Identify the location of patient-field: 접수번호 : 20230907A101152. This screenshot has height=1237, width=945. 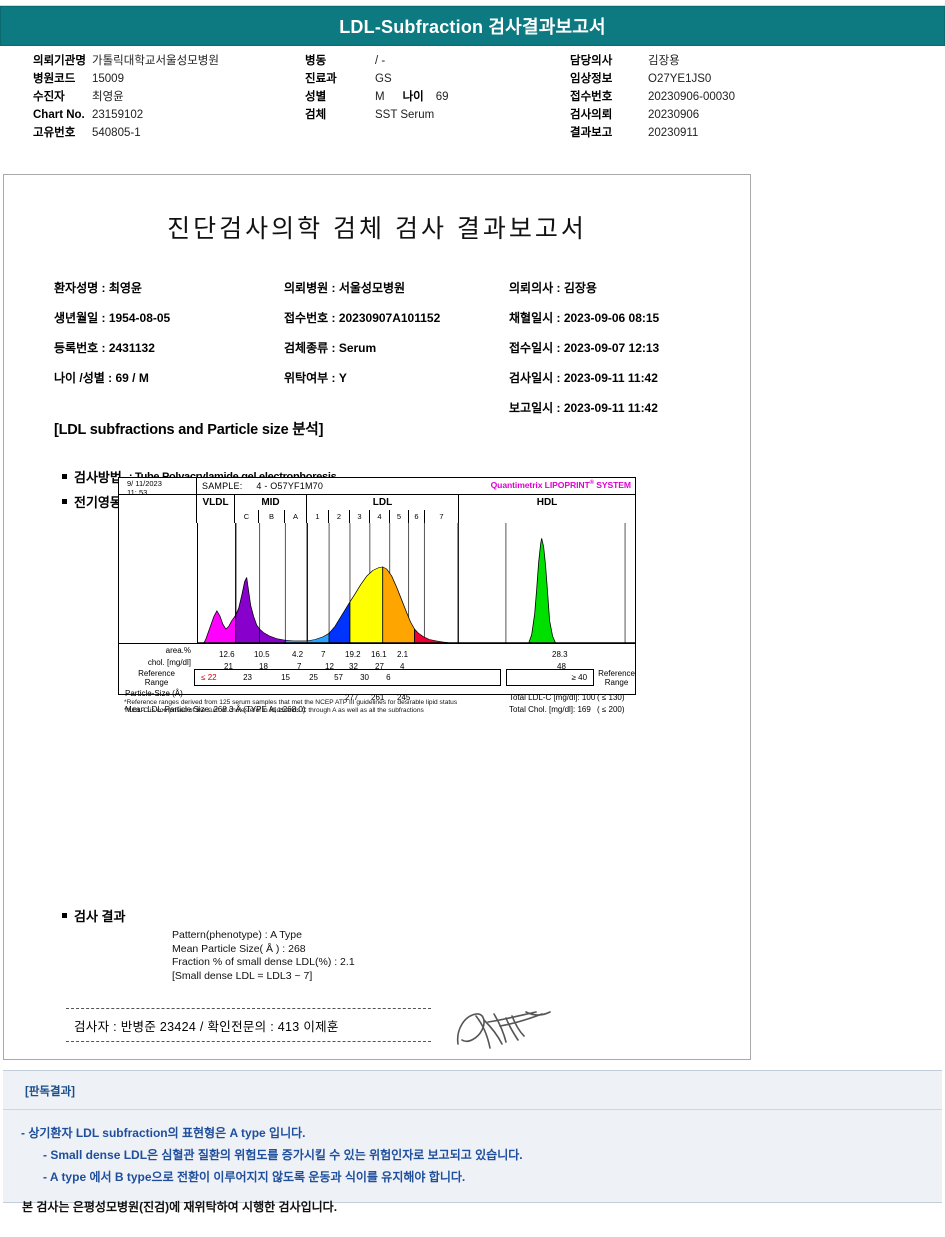
(362, 318).